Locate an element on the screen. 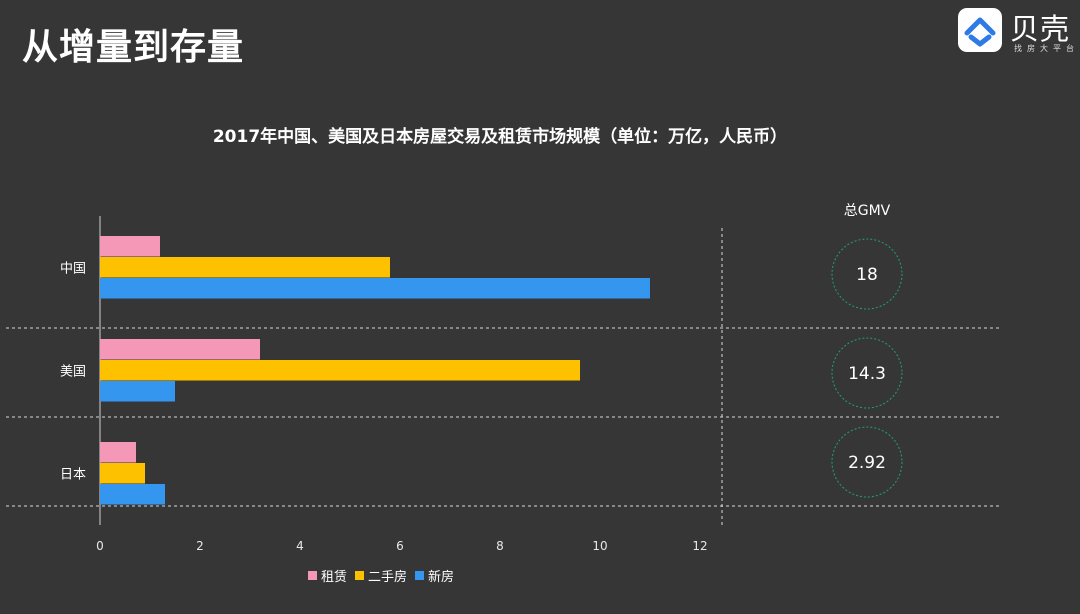 The height and width of the screenshot is (614, 1080). legend-item: 新房 is located at coordinates (434, 575).